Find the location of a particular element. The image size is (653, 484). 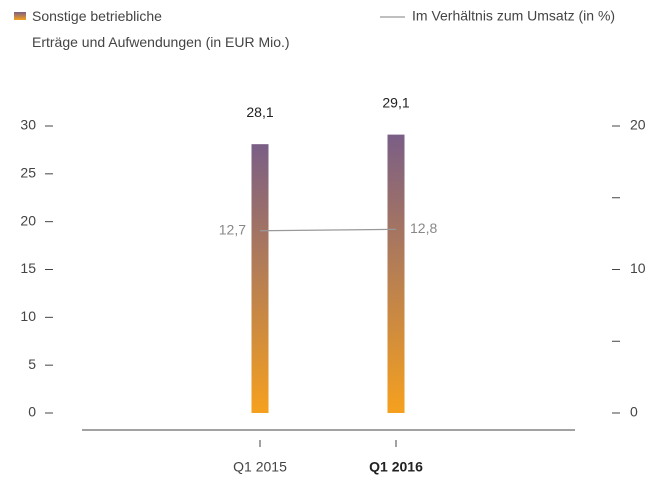

y-tick-label: 25 is located at coordinates (28, 173).